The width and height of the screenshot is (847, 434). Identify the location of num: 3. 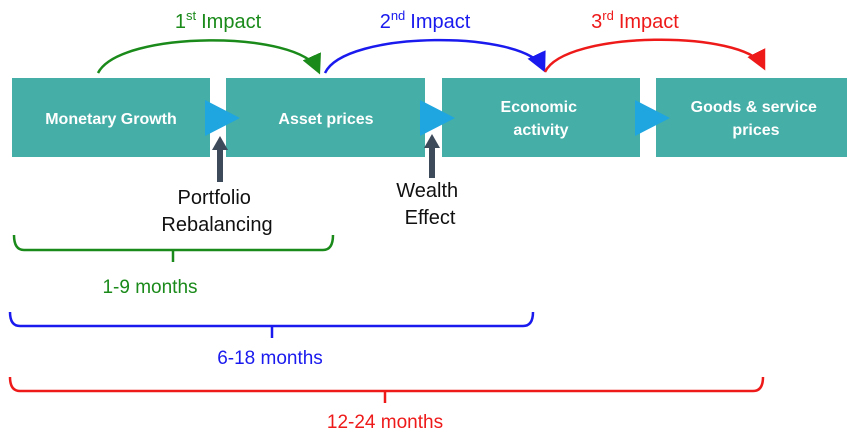
(596, 22).